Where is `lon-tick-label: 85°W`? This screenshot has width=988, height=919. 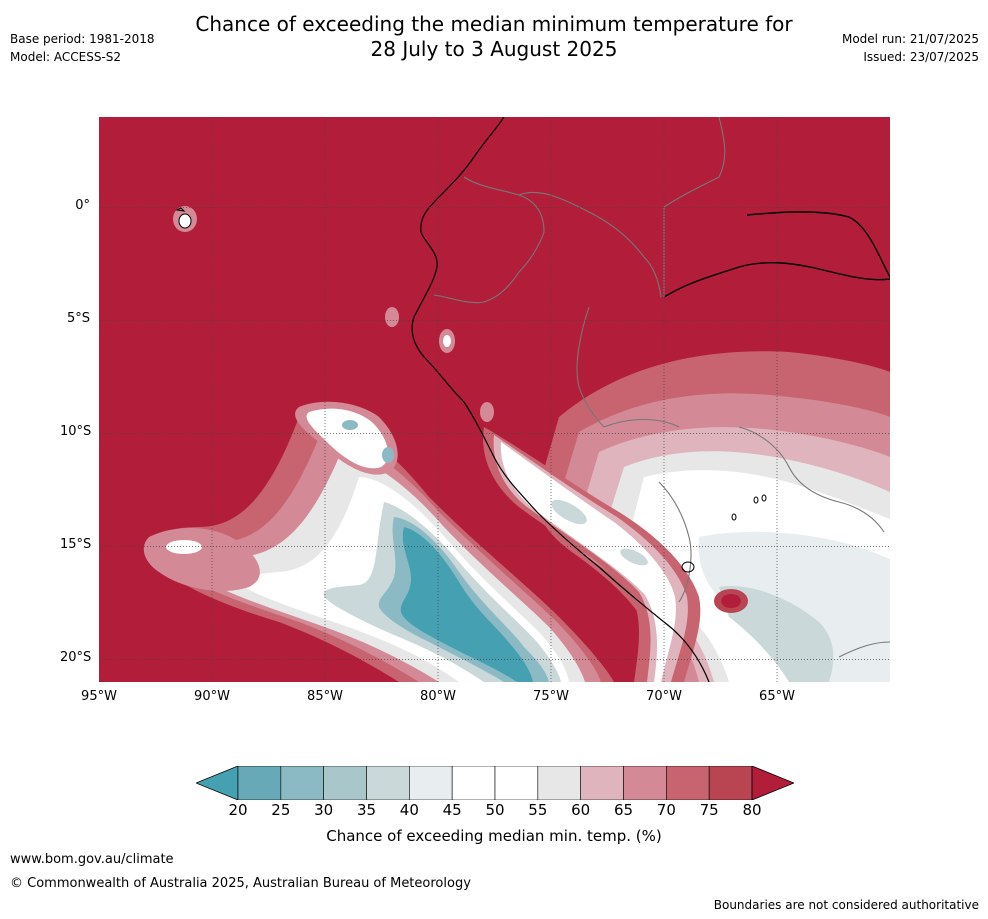
lon-tick-label: 85°W is located at coordinates (325, 696).